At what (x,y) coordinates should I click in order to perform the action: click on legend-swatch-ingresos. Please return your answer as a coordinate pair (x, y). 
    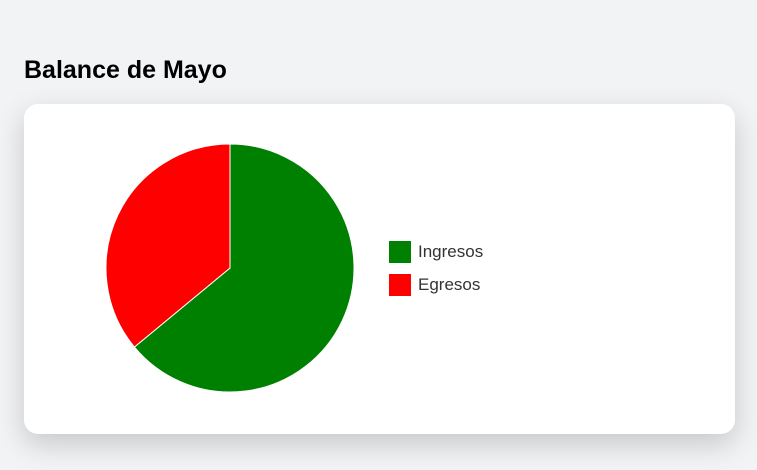
    Looking at the image, I should click on (400, 252).